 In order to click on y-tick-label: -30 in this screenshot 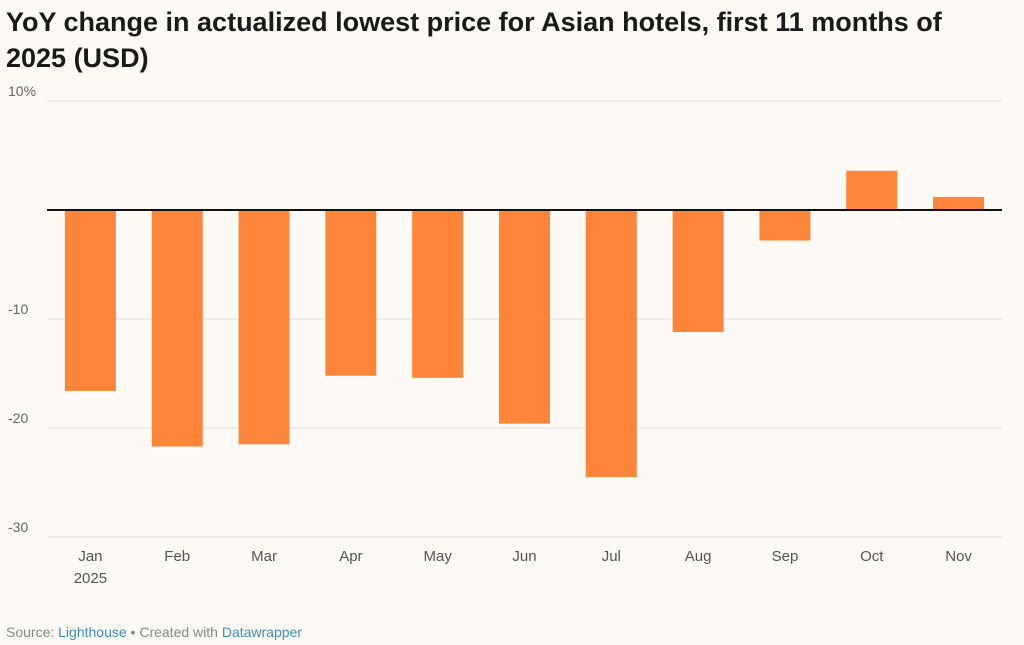, I will do `click(18, 527)`.